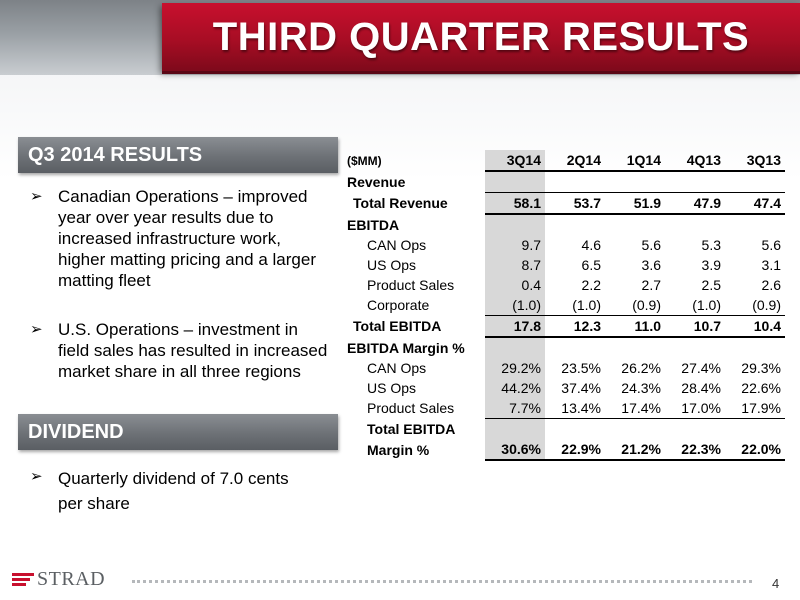 This screenshot has width=800, height=600. I want to click on table-cell: 29.2%, so click(515, 368).